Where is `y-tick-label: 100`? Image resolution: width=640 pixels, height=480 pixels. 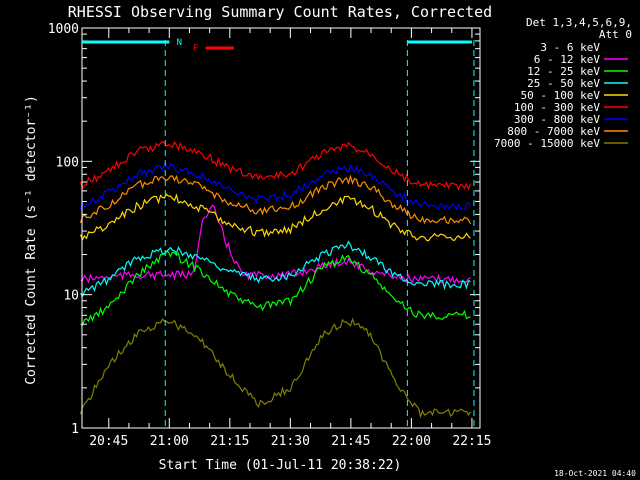 y-tick-label: 100 is located at coordinates (67, 162).